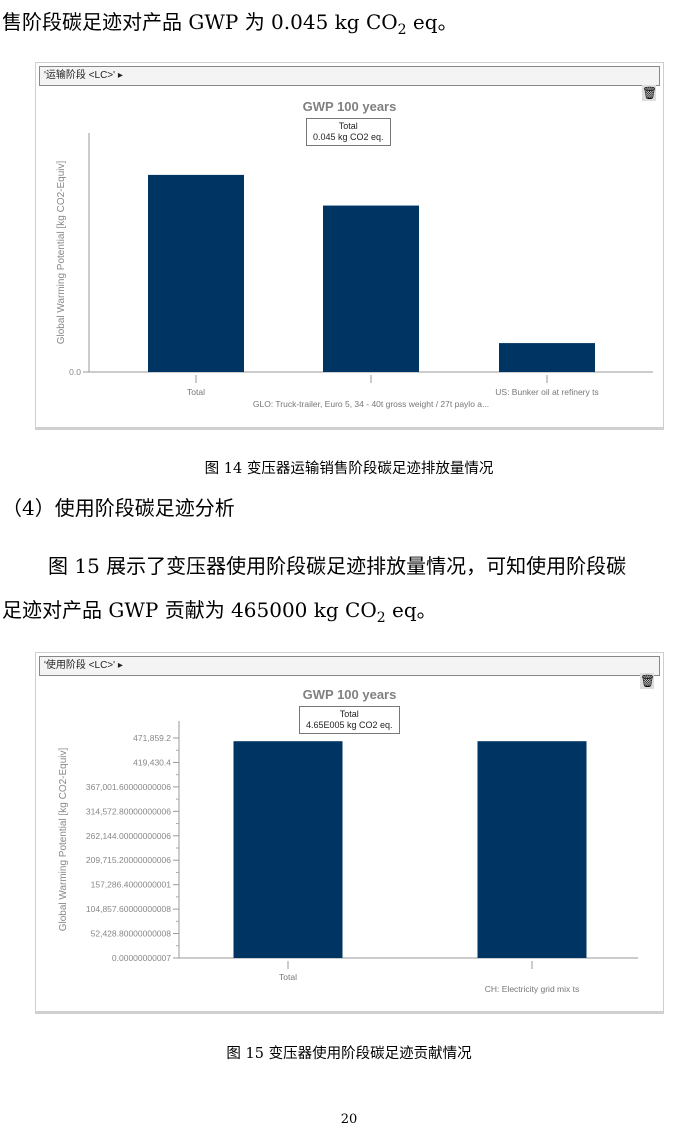 The width and height of the screenshot is (698, 1133). What do you see at coordinates (128, 811) in the screenshot?
I see `y-tick-label: 314,572.80000000006` at bounding box center [128, 811].